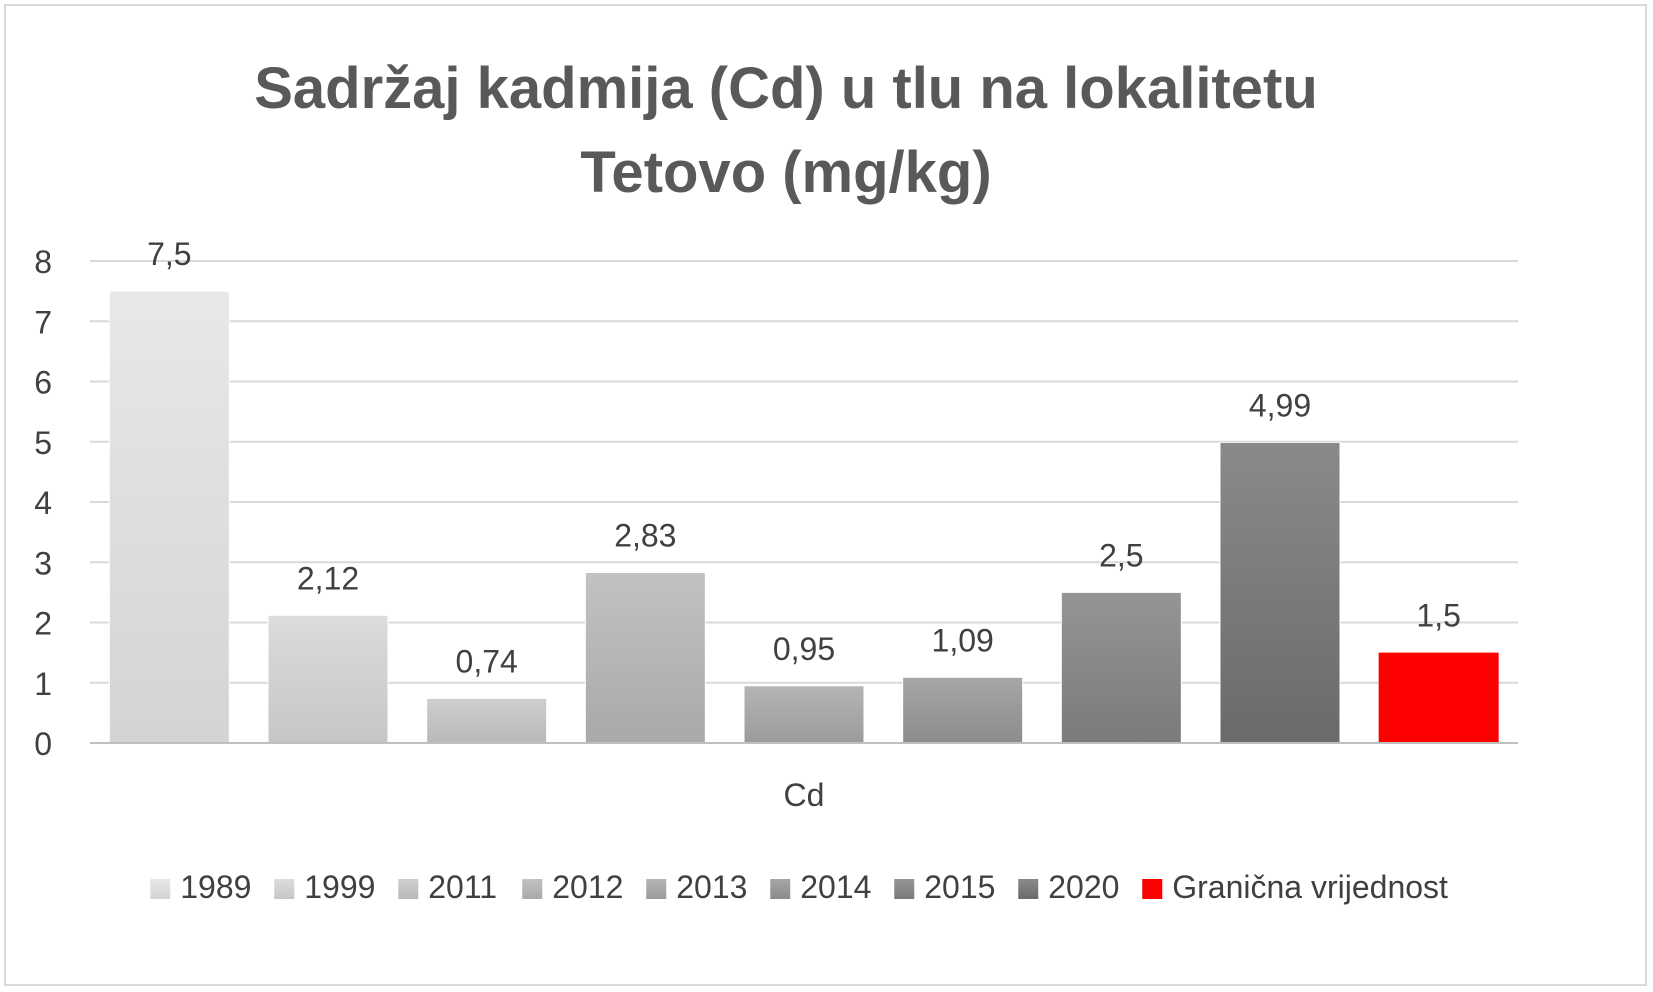 The width and height of the screenshot is (1653, 992). I want to click on bar-1999, so click(328, 679).